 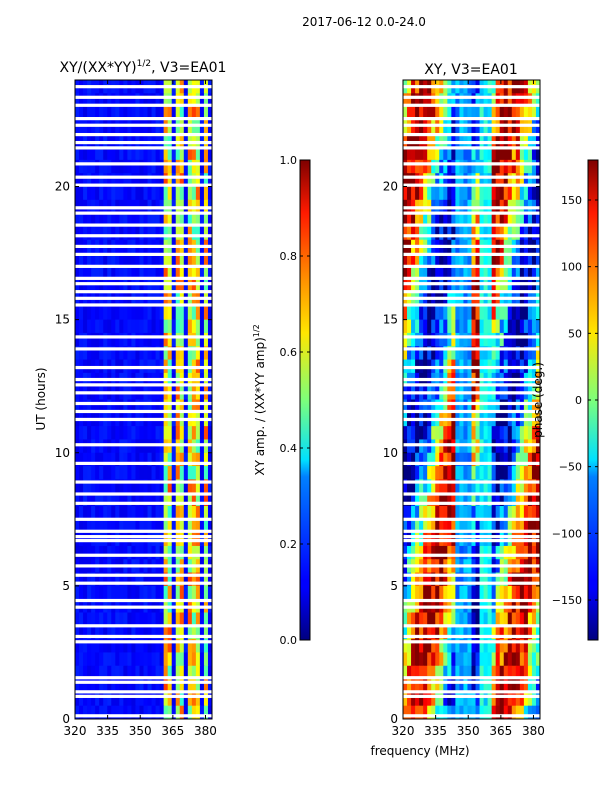 What do you see at coordinates (390, 187) in the screenshot?
I see `y-tick-label: 20` at bounding box center [390, 187].